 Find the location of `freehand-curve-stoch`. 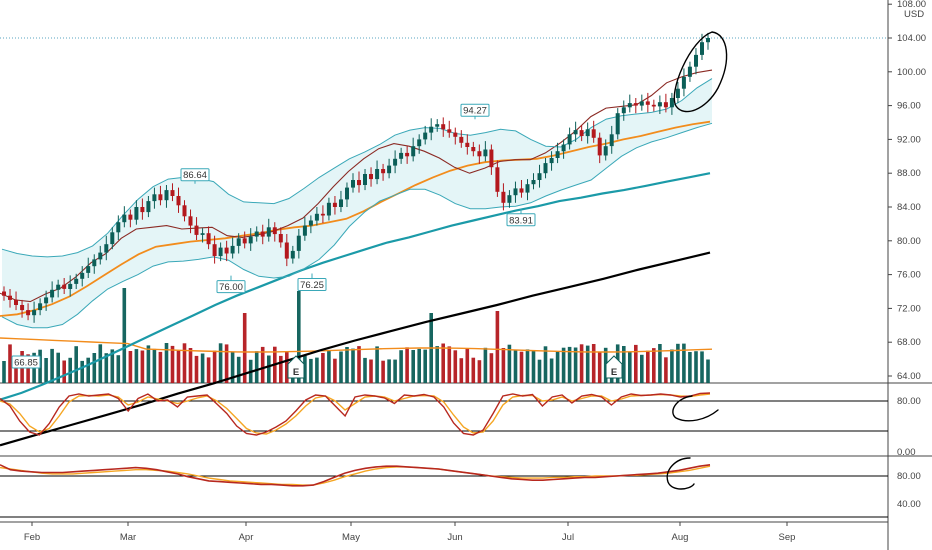

freehand-curve-stoch is located at coordinates (695, 408).